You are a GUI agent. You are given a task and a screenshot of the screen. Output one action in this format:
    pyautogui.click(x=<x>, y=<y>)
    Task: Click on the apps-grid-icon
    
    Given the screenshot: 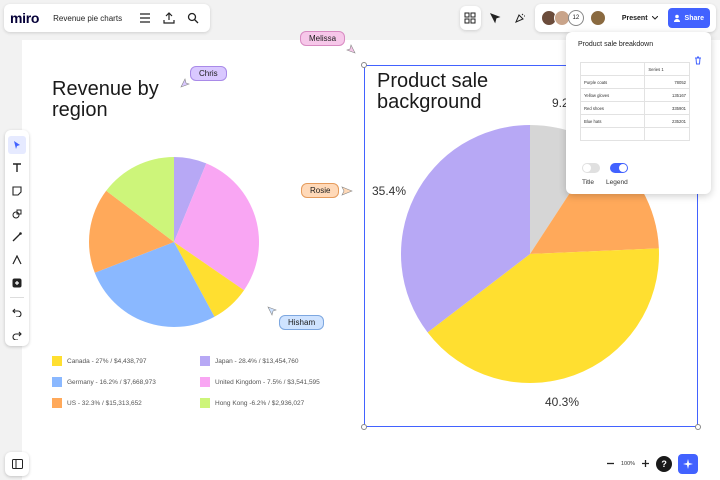 What is the action you would take?
    pyautogui.click(x=470, y=18)
    